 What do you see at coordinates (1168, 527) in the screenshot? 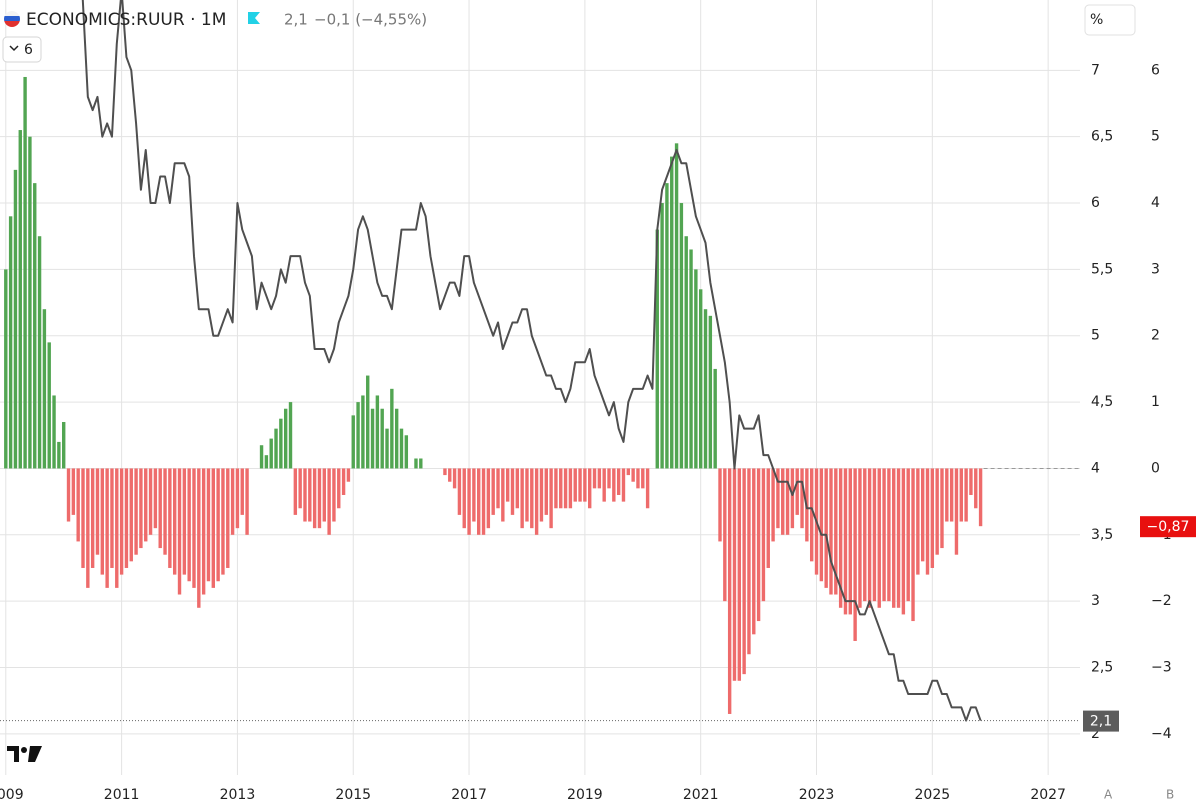
I see `last-value-tag-label: −0,87` at bounding box center [1168, 527].